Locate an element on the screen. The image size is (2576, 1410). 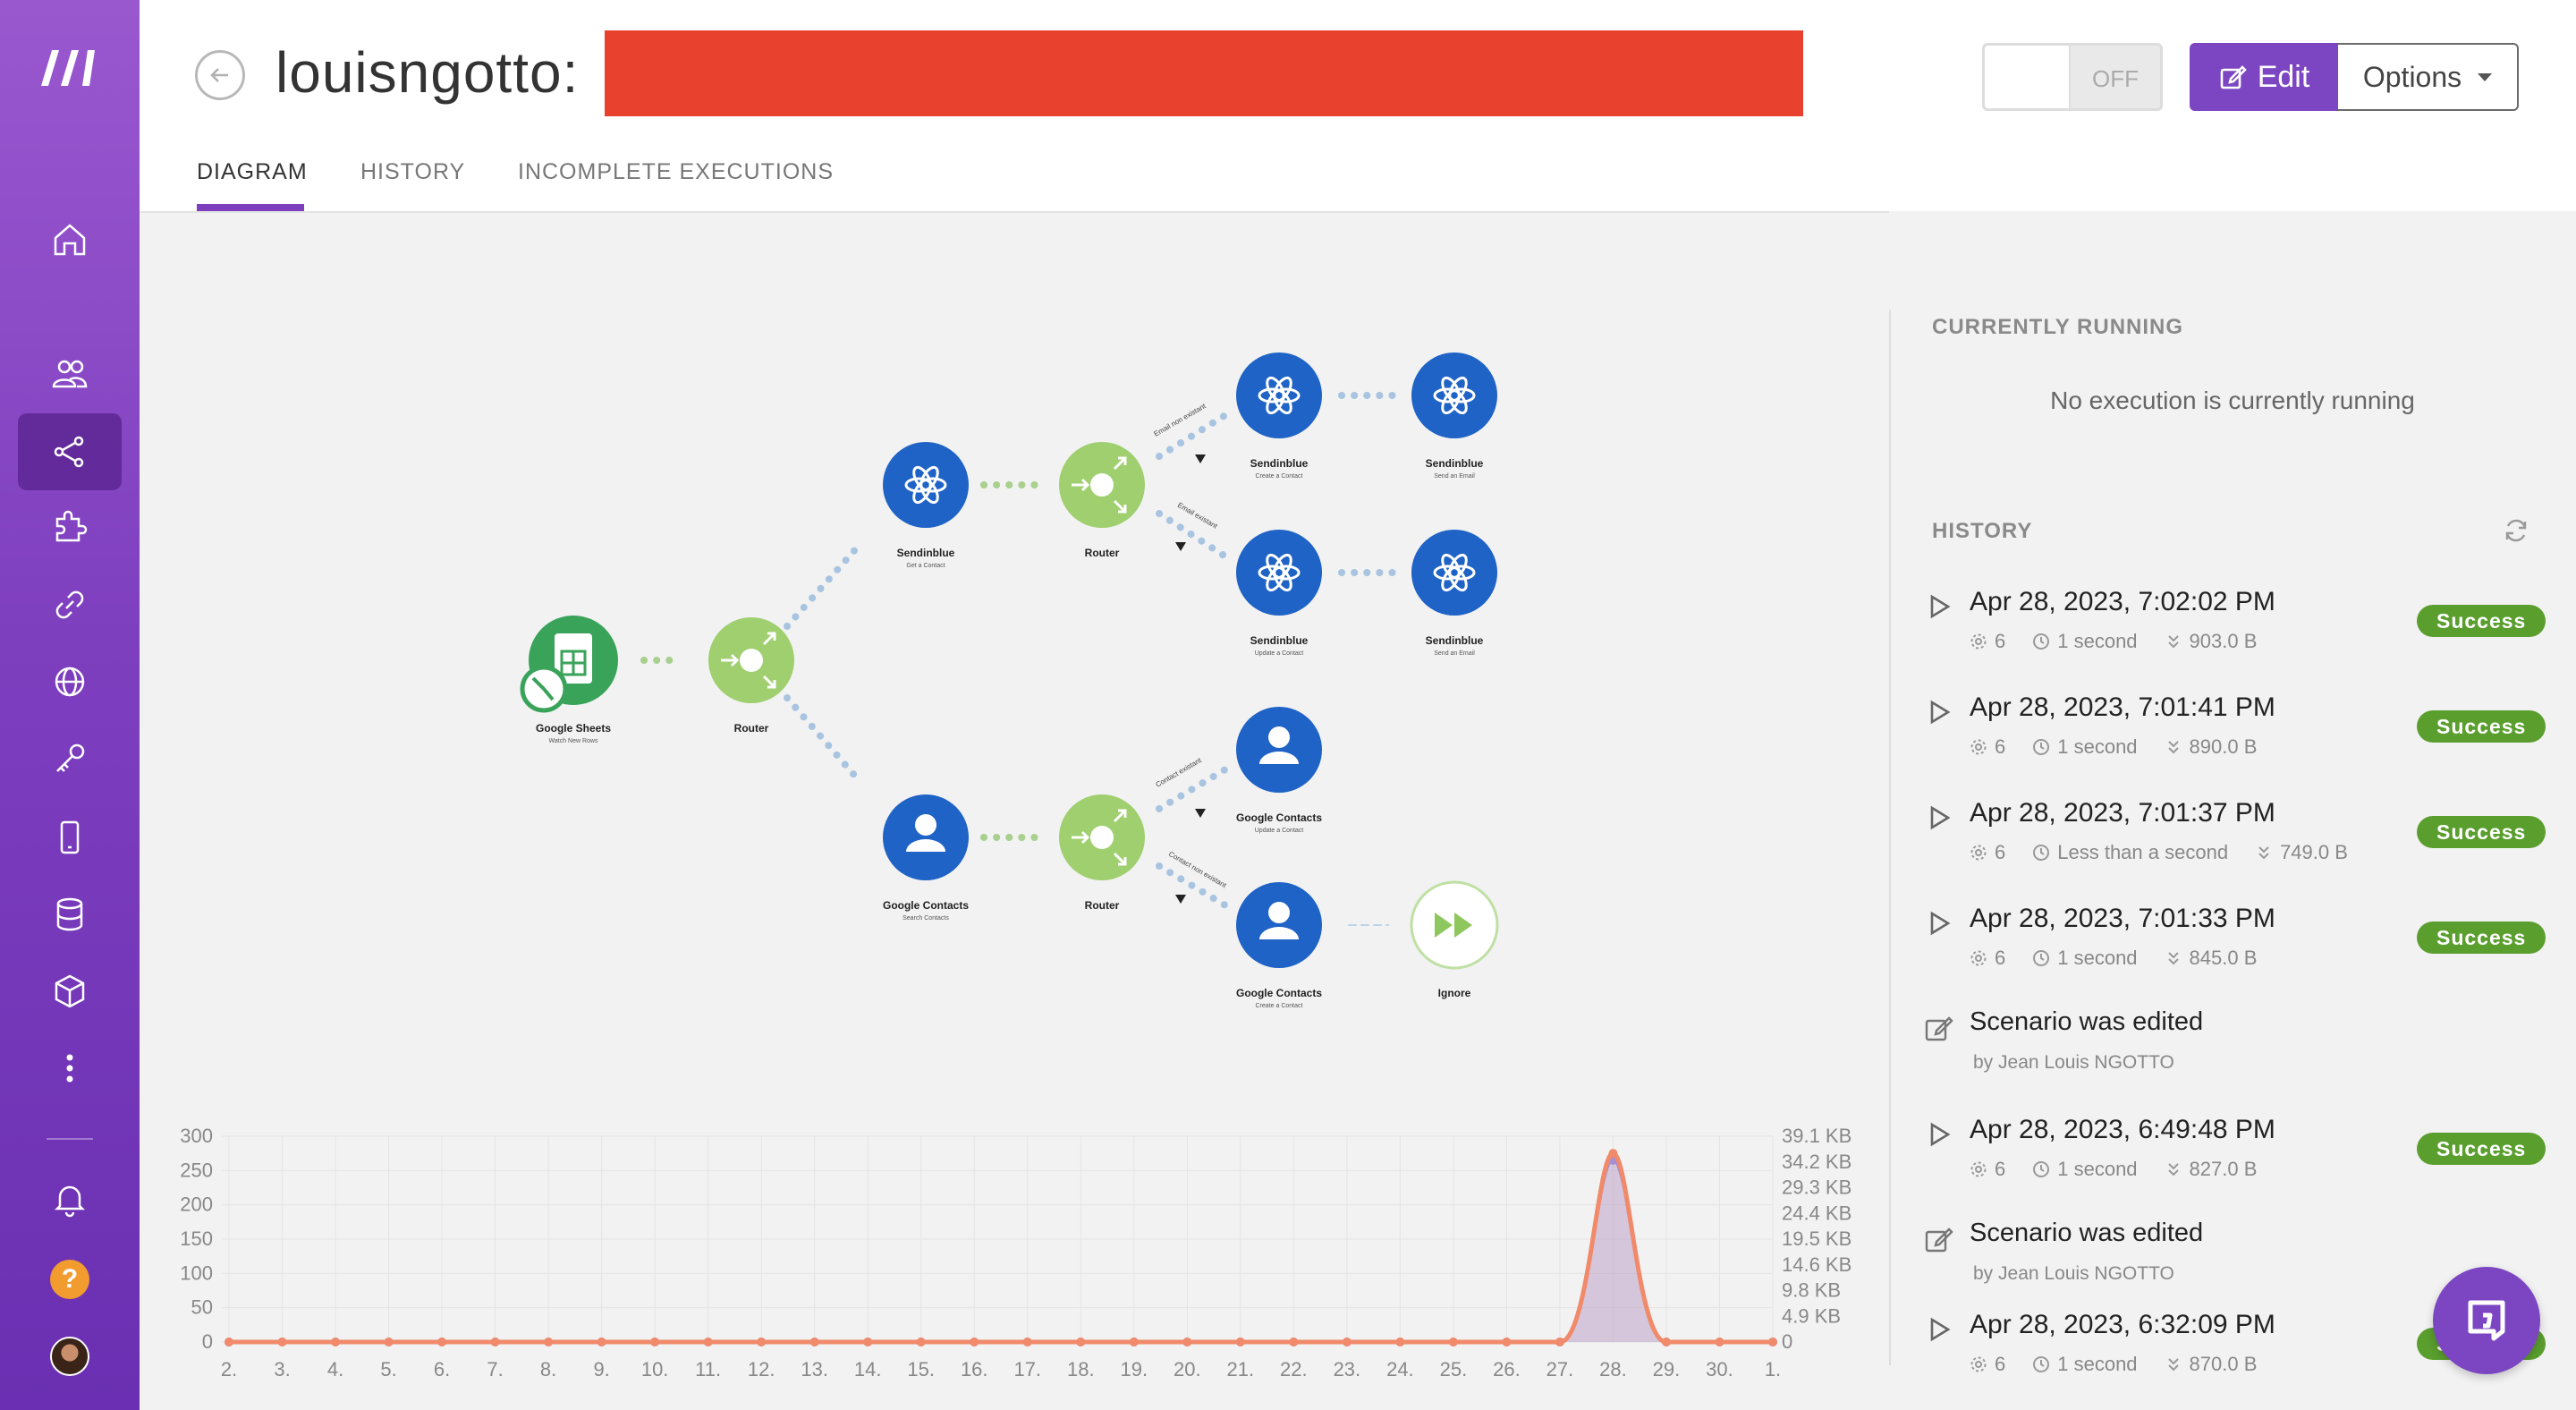
run-size: 845.0 B is located at coordinates (2223, 958).